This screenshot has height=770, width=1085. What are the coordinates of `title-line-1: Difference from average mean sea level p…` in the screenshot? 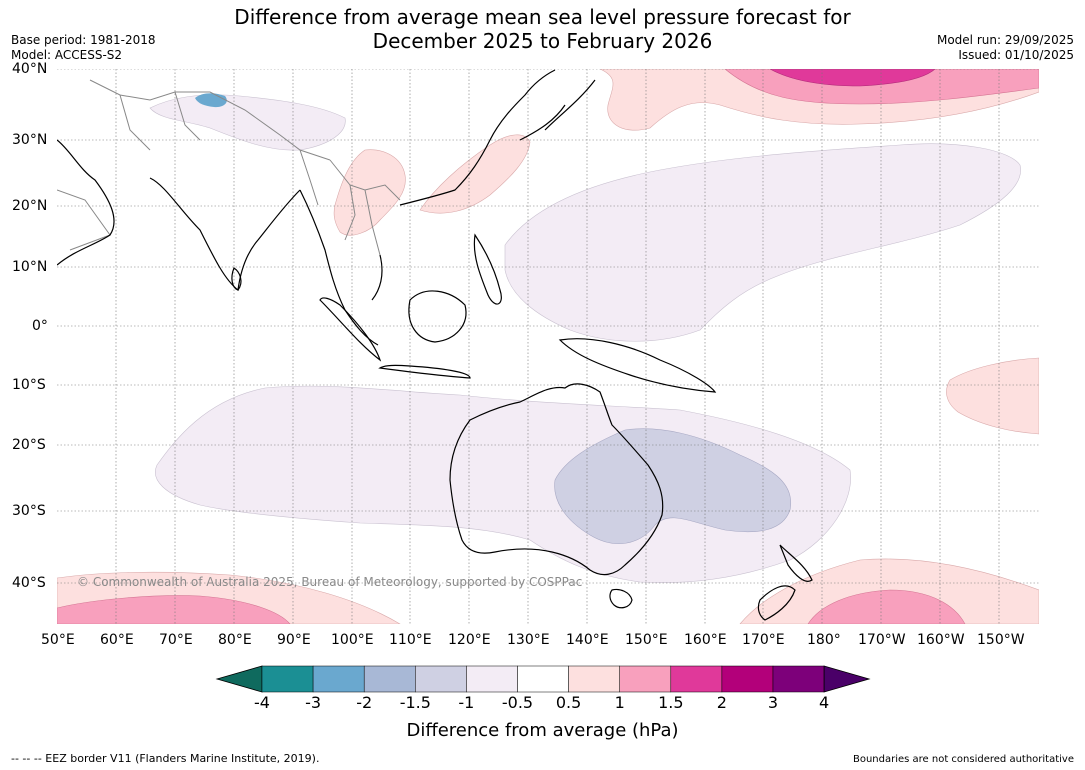 It's located at (542, 17).